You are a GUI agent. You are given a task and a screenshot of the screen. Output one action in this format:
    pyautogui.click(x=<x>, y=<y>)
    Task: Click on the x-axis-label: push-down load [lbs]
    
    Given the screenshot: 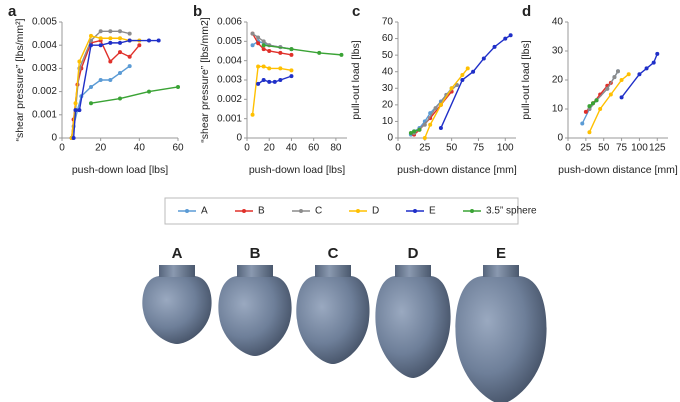 What is the action you would take?
    pyautogui.click(x=120, y=170)
    